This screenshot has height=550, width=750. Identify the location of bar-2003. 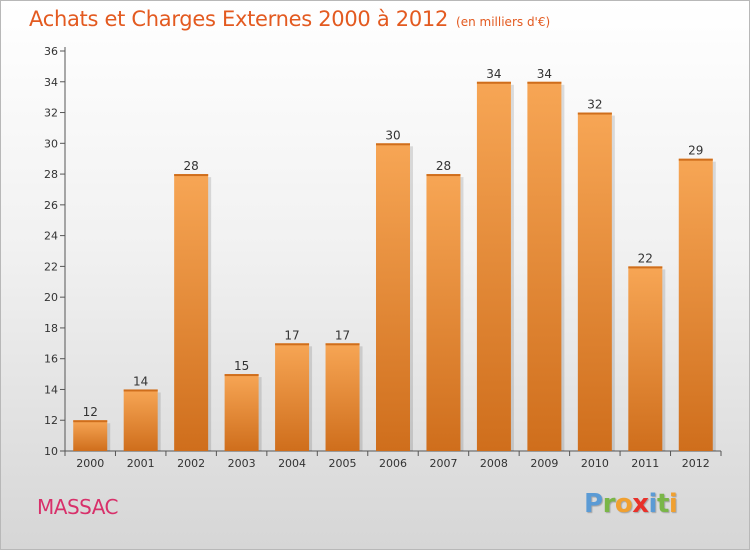
(241, 412).